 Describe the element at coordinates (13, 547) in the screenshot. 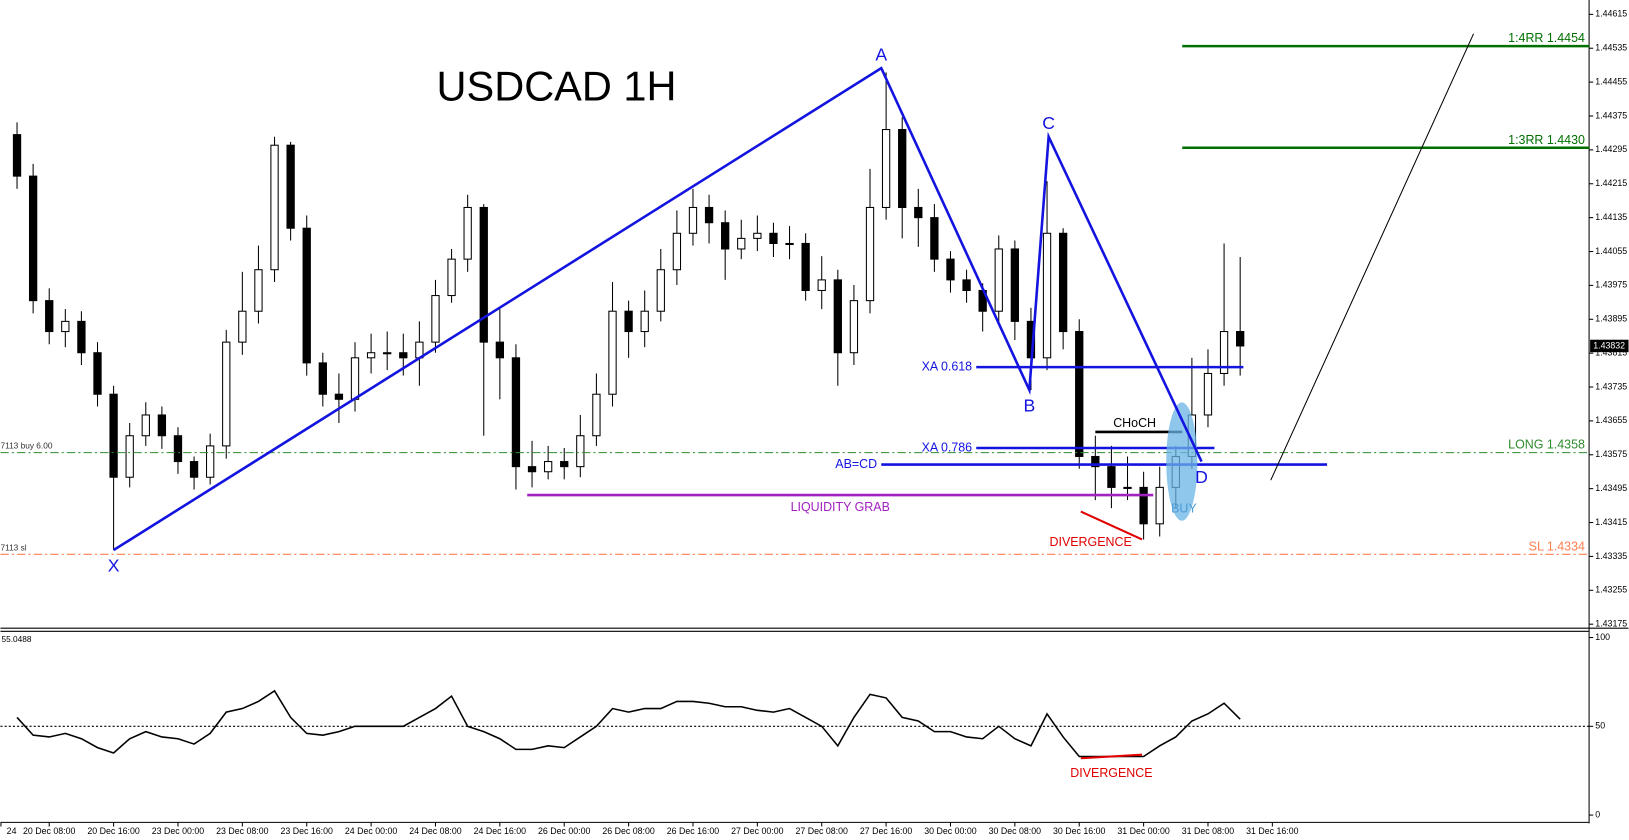

I see `level-left-label: 7113 sl` at that location.